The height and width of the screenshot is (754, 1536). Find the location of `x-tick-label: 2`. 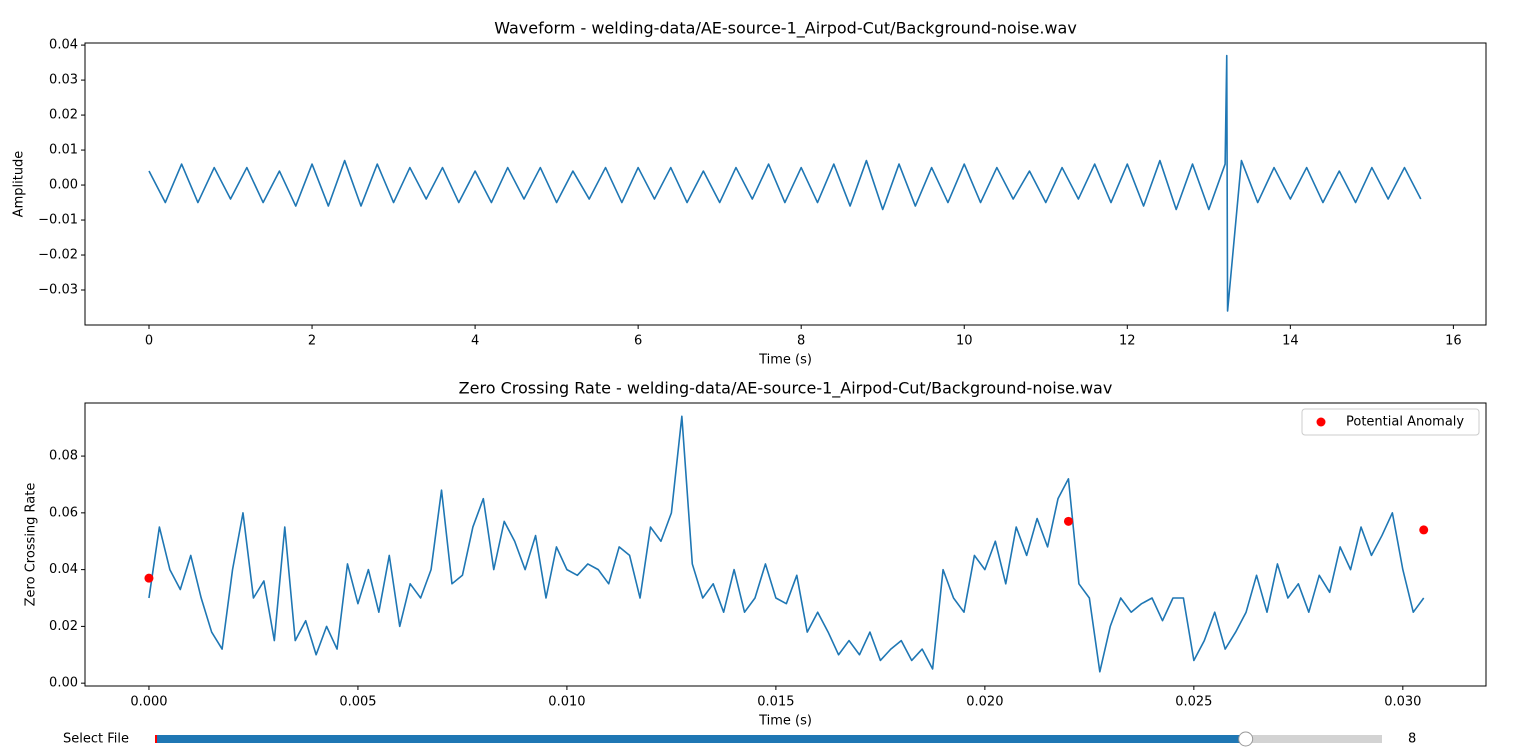

x-tick-label: 2 is located at coordinates (312, 341).